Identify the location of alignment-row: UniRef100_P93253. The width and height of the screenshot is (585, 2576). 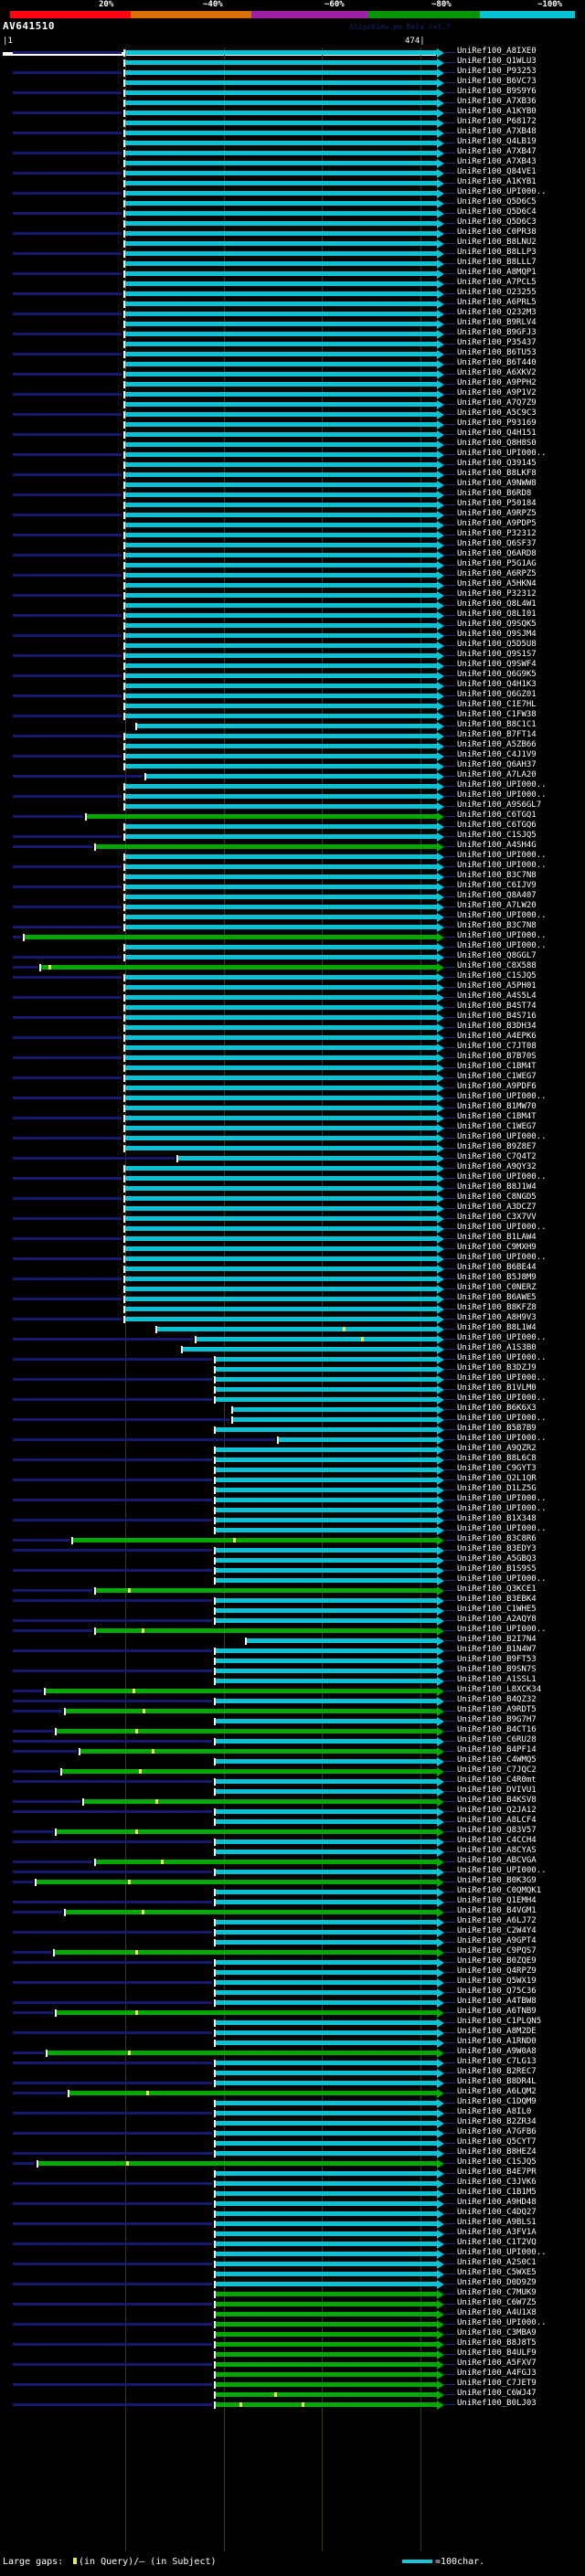
(293, 72).